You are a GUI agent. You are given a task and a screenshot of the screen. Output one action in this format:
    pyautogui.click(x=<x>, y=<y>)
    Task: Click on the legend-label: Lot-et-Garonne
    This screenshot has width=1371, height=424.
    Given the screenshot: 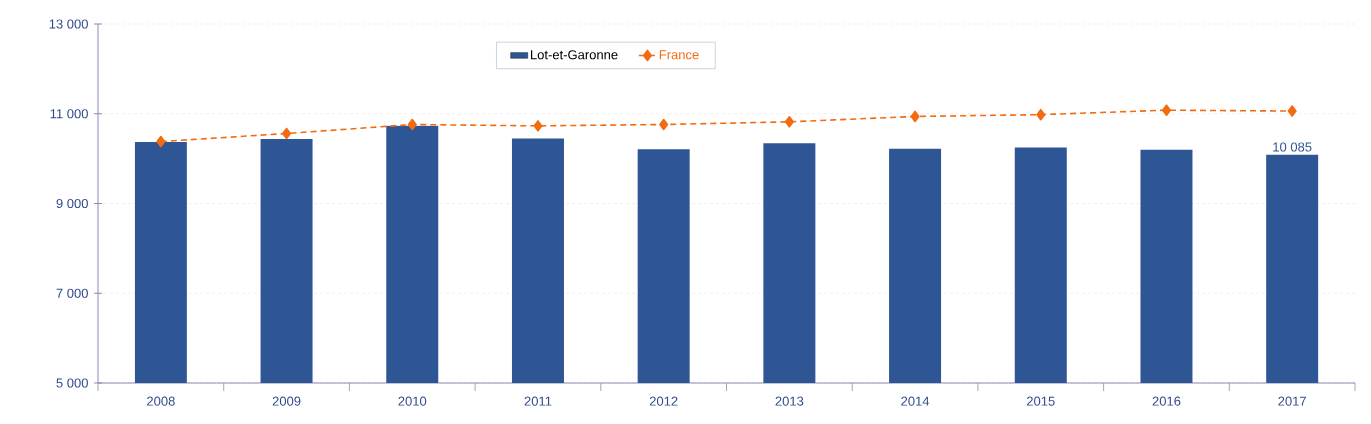 What is the action you would take?
    pyautogui.click(x=574, y=55)
    